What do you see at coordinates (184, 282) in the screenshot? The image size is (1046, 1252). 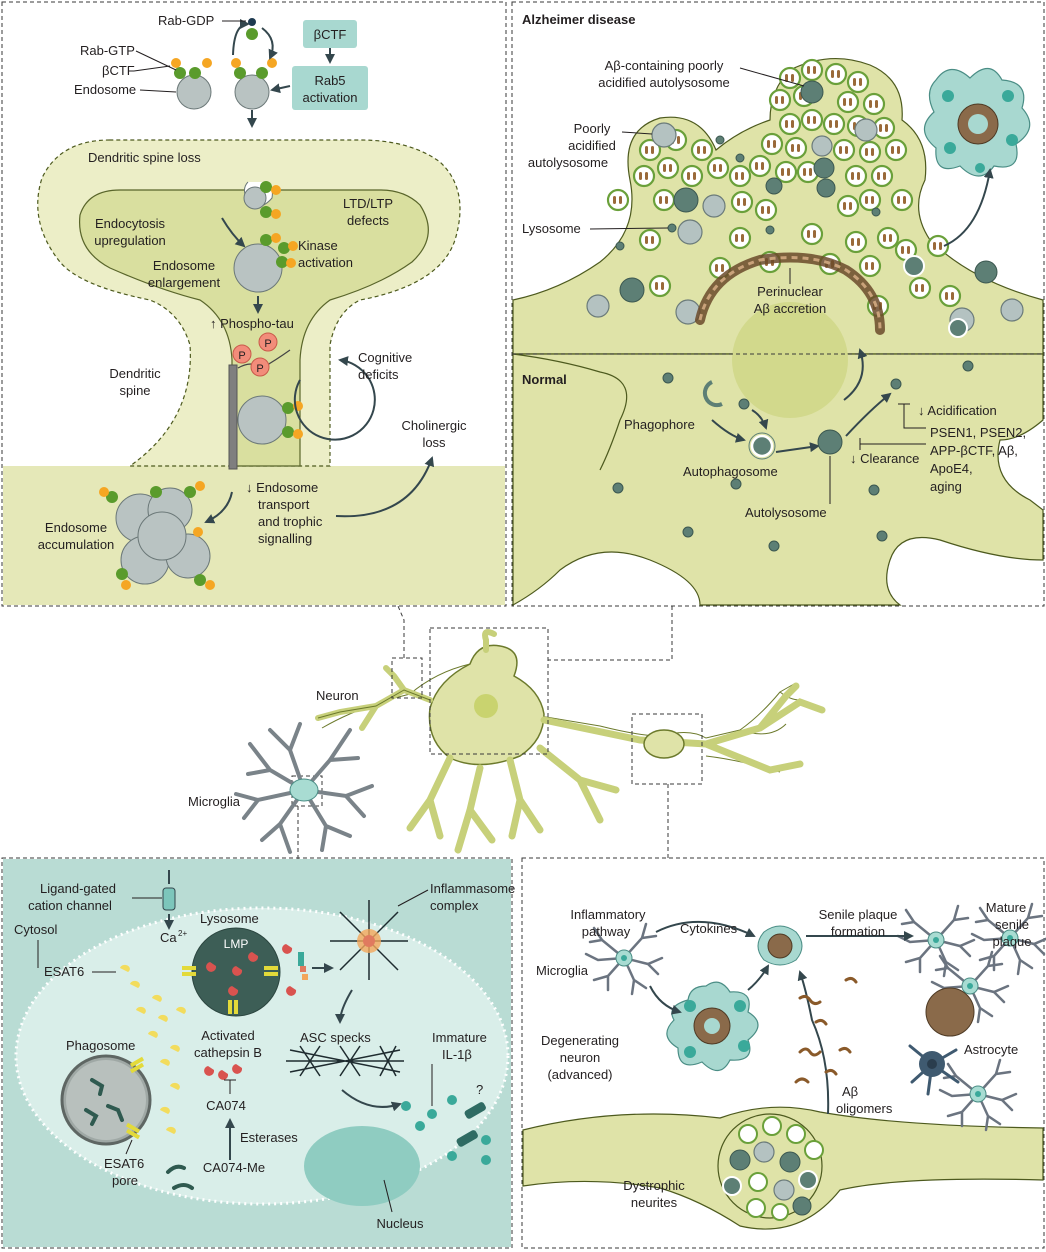 I see `enlargement-label-2: enlargement` at bounding box center [184, 282].